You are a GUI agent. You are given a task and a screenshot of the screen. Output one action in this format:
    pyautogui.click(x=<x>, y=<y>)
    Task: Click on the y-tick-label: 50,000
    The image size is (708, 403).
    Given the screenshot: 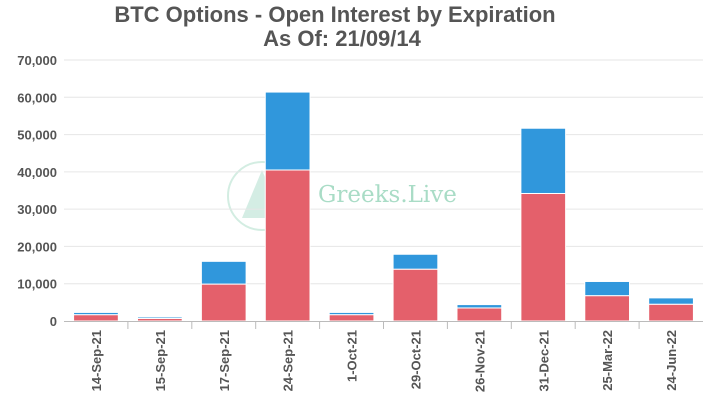 What is the action you would take?
    pyautogui.click(x=37, y=135)
    